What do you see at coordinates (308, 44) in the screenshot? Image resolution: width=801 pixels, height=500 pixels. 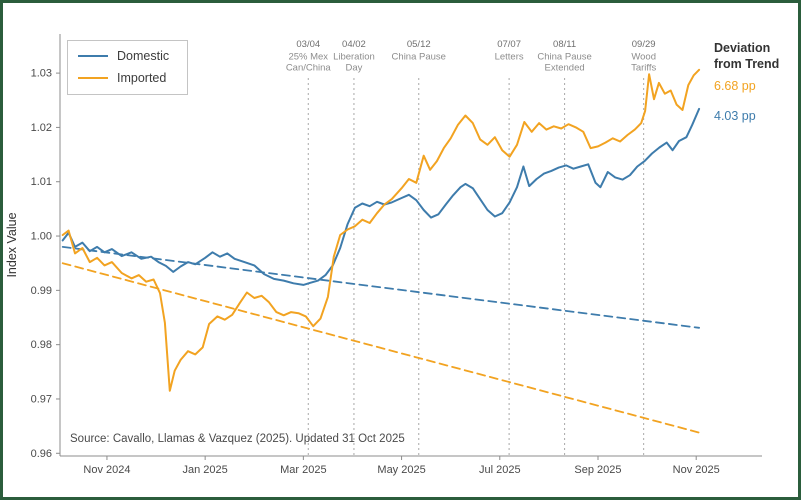 I see `event-date-label: 03/04` at bounding box center [308, 44].